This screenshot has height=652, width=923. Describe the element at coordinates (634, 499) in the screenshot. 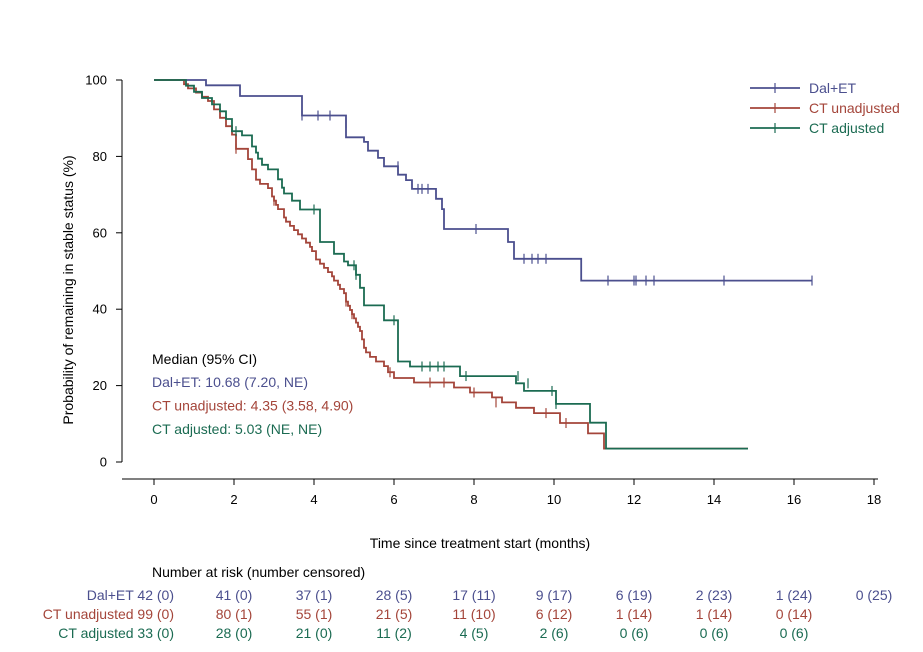

I see `x-tick-label: 12` at that location.